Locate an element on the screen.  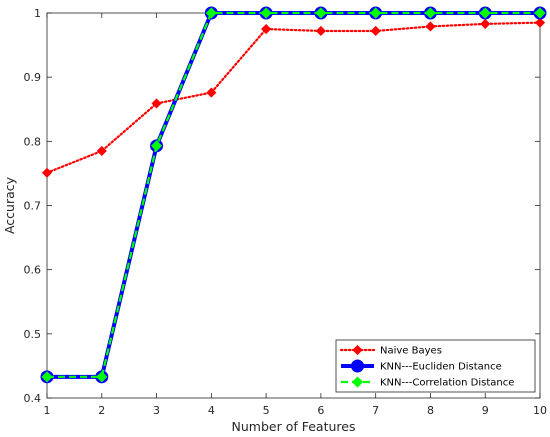
x-tick-label: 2 is located at coordinates (101, 410).